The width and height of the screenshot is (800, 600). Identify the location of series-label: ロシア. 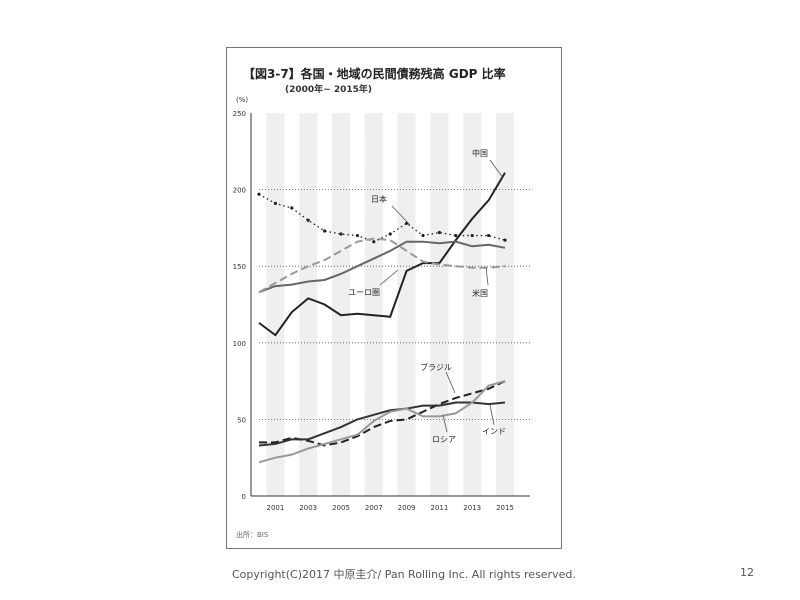
(444, 439).